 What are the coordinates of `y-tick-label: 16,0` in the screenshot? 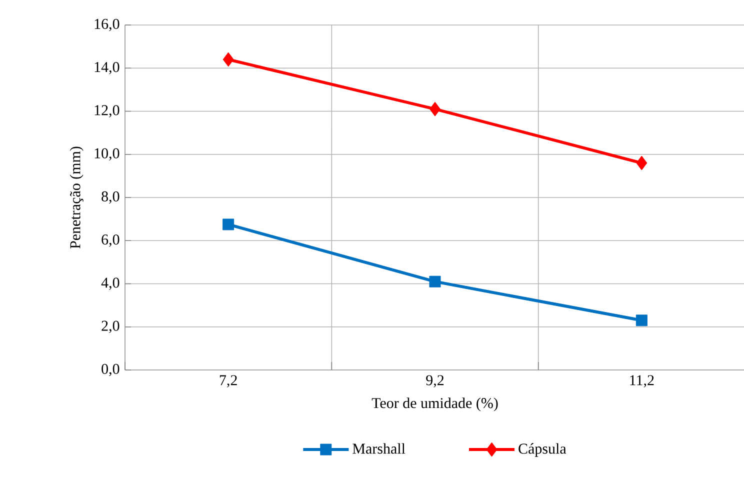 It's located at (107, 25).